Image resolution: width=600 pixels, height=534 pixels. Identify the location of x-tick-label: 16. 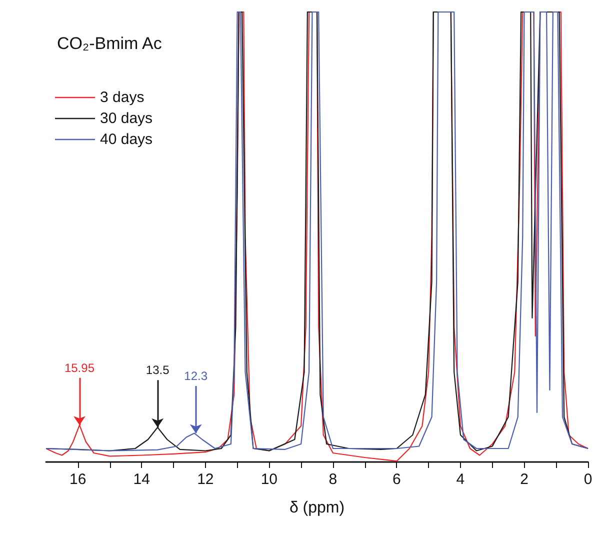
(78, 479).